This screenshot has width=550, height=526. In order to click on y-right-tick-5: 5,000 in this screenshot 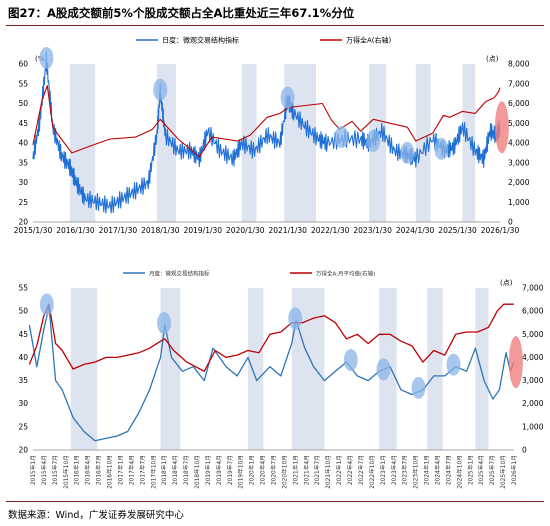, I will do `click(533, 334)`.